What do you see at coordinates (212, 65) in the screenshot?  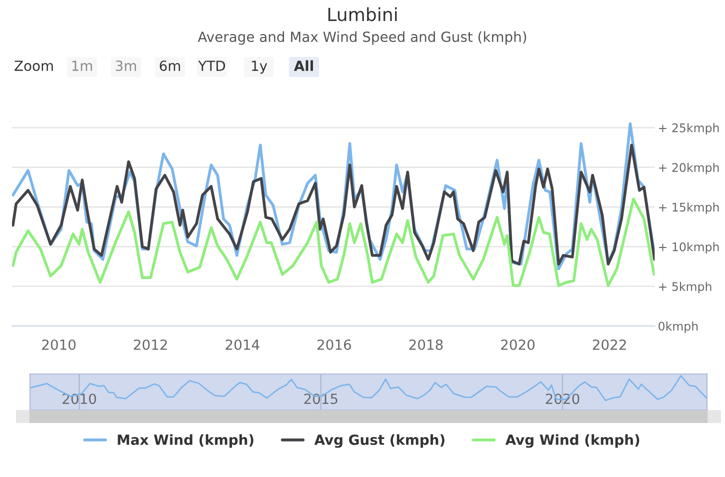 I see `text: YTD` at bounding box center [212, 65].